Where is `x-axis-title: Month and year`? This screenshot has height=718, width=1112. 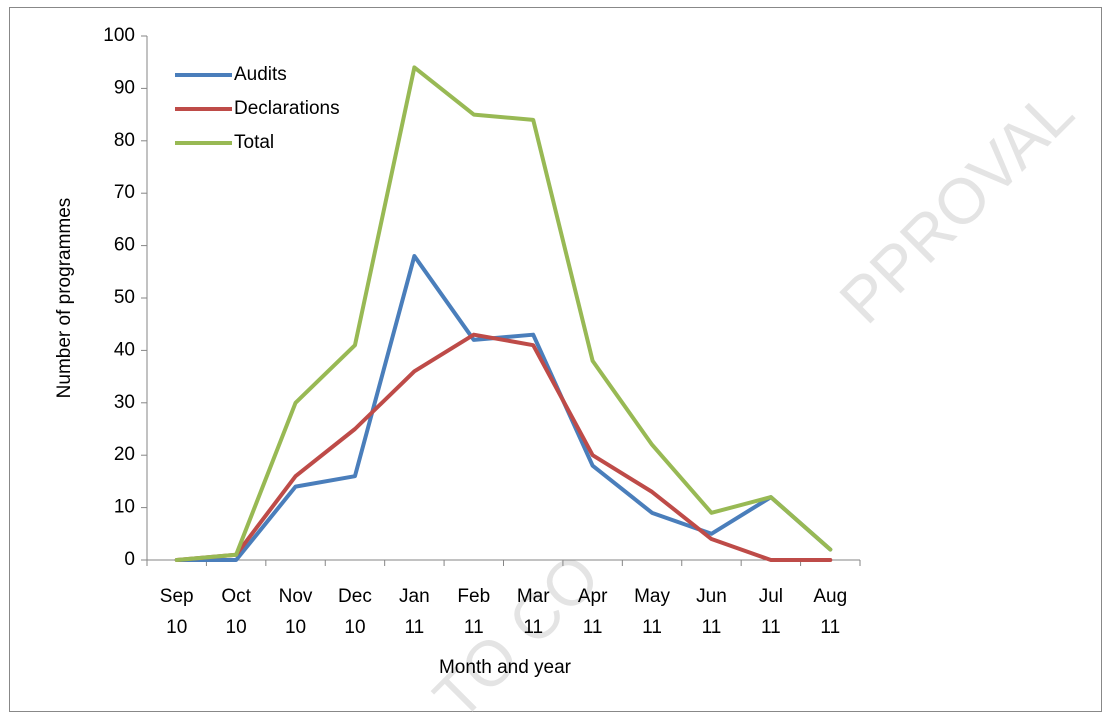
x-axis-title: Month and year is located at coordinates (505, 667).